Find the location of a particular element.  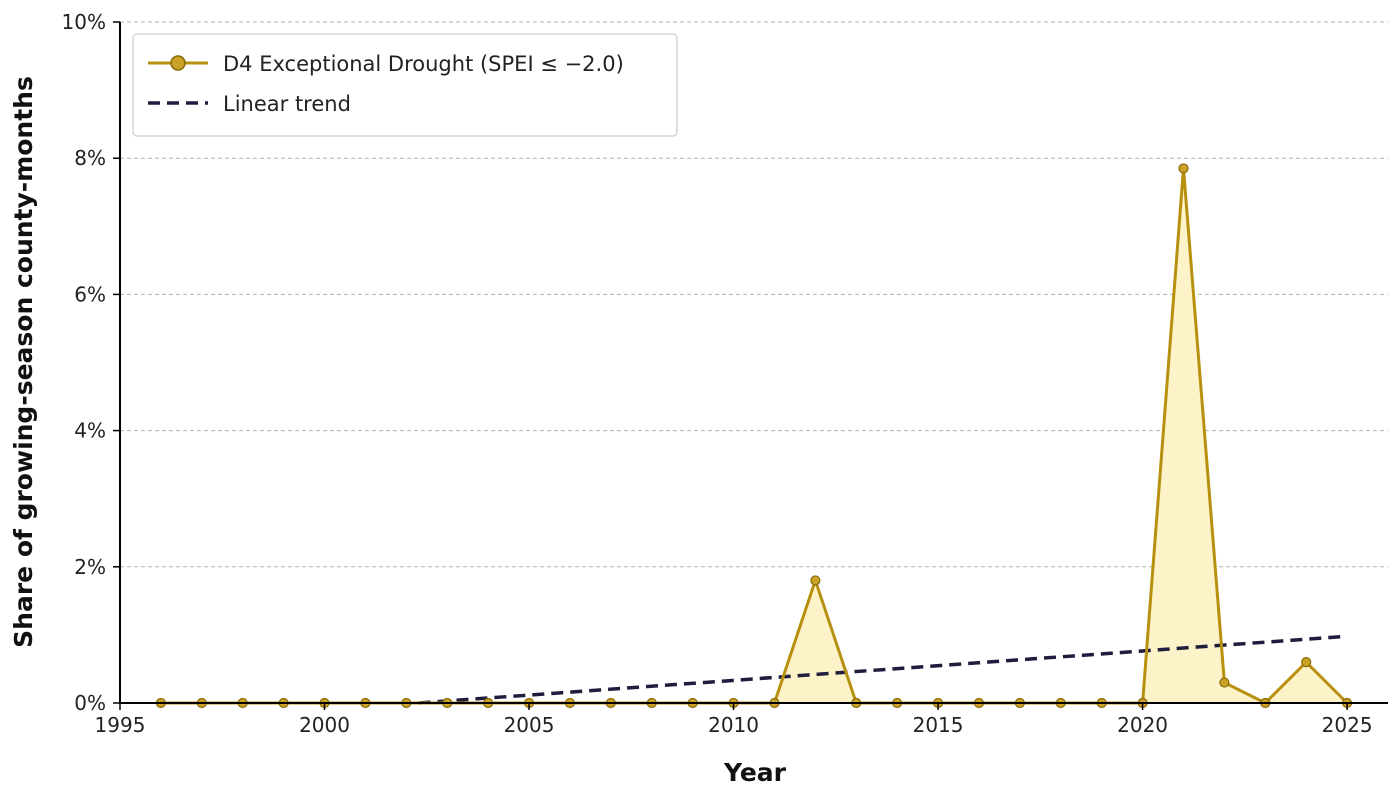

x-tick-label-2025: 2025 is located at coordinates (1347, 725).